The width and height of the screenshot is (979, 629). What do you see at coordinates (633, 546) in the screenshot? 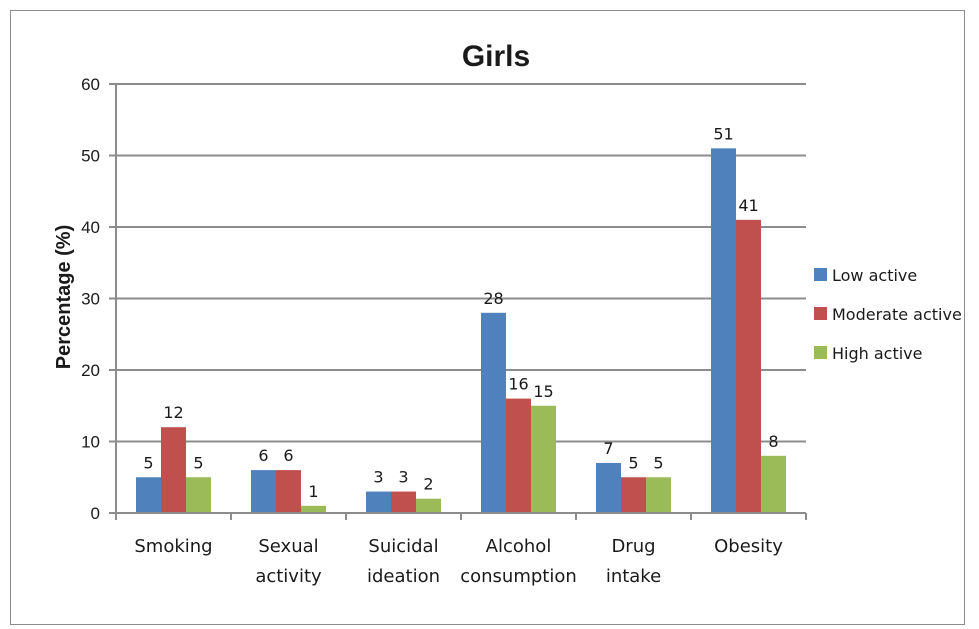
I see `x-tick-label: Drug` at bounding box center [633, 546].